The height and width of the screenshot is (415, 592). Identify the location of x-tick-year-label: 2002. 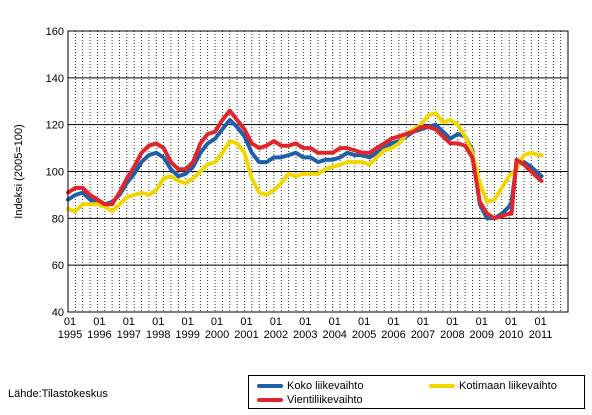
(276, 335).